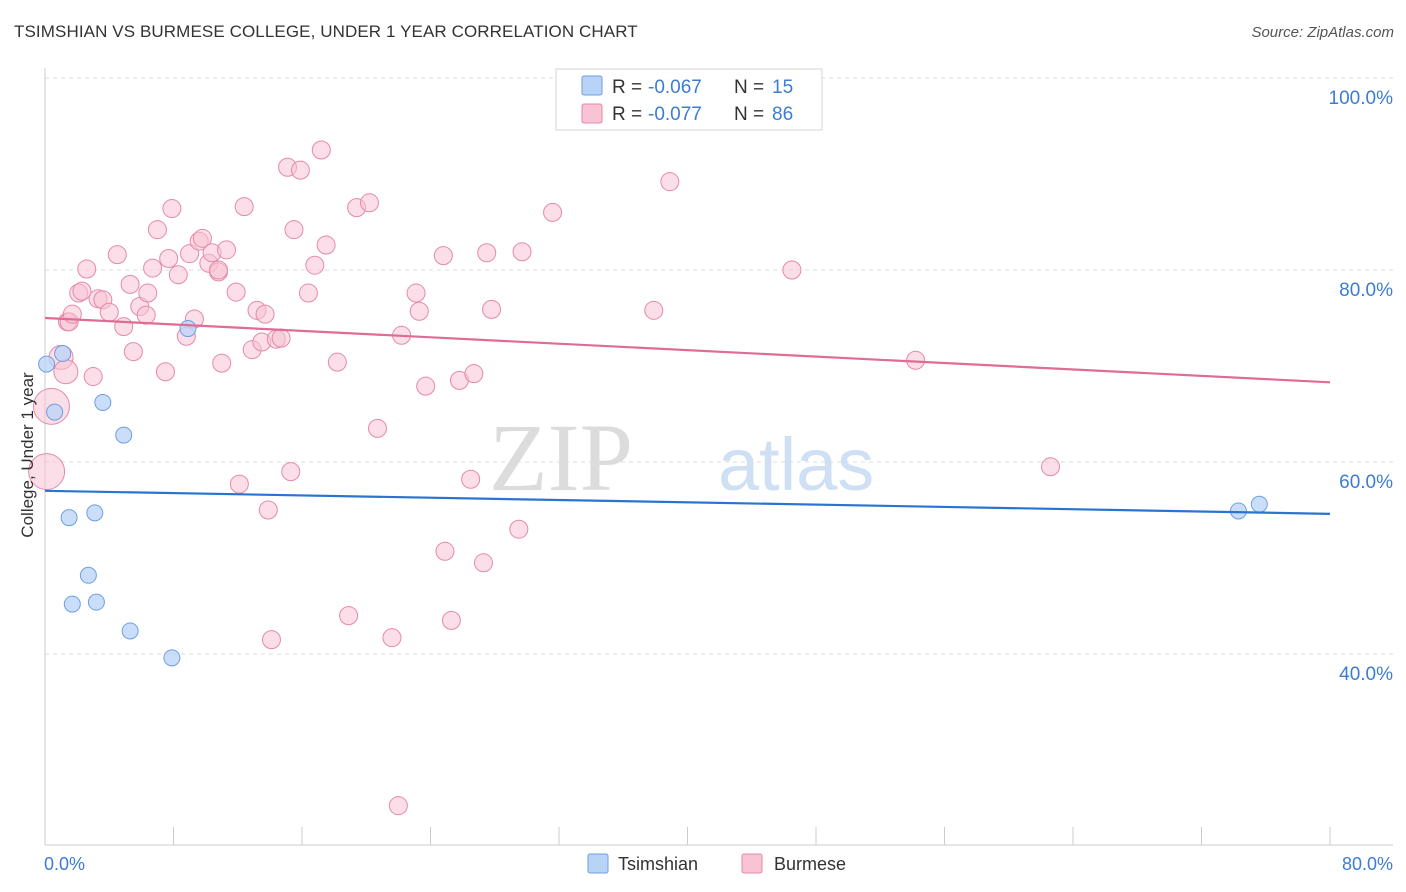 Image resolution: width=1406 pixels, height=892 pixels. Describe the element at coordinates (592, 113) in the screenshot. I see `burmese-legend-swatch` at that location.